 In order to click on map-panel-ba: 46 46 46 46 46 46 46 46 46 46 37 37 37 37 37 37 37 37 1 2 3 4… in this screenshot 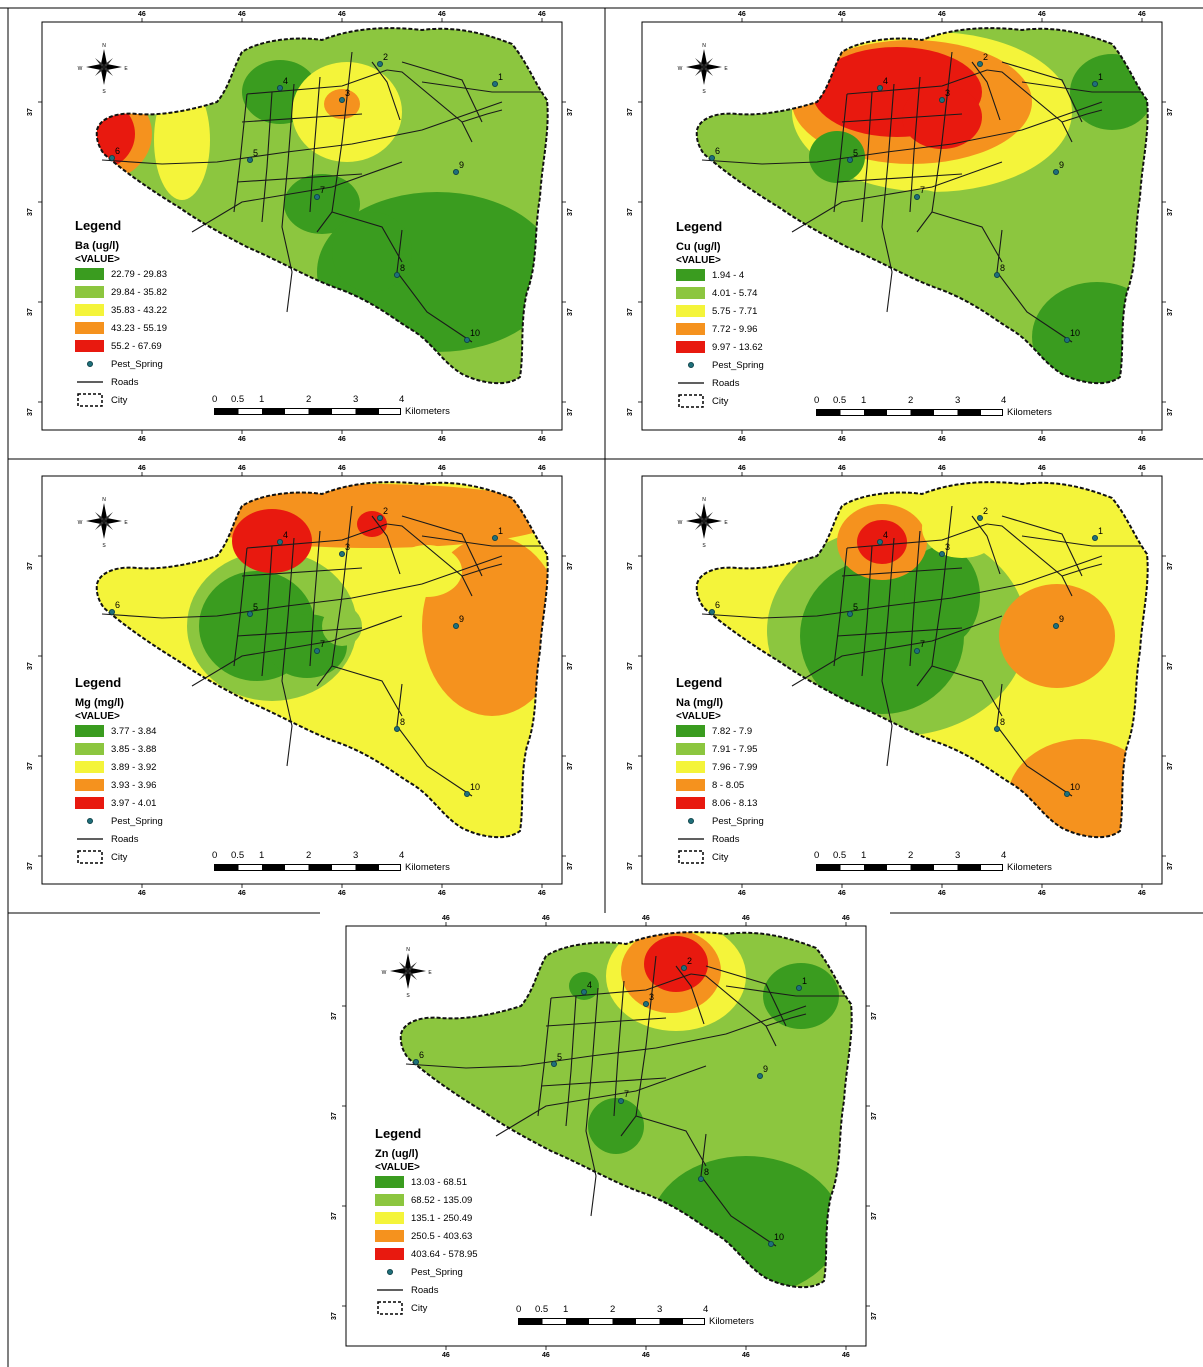, I will do `click(300, 227)`.